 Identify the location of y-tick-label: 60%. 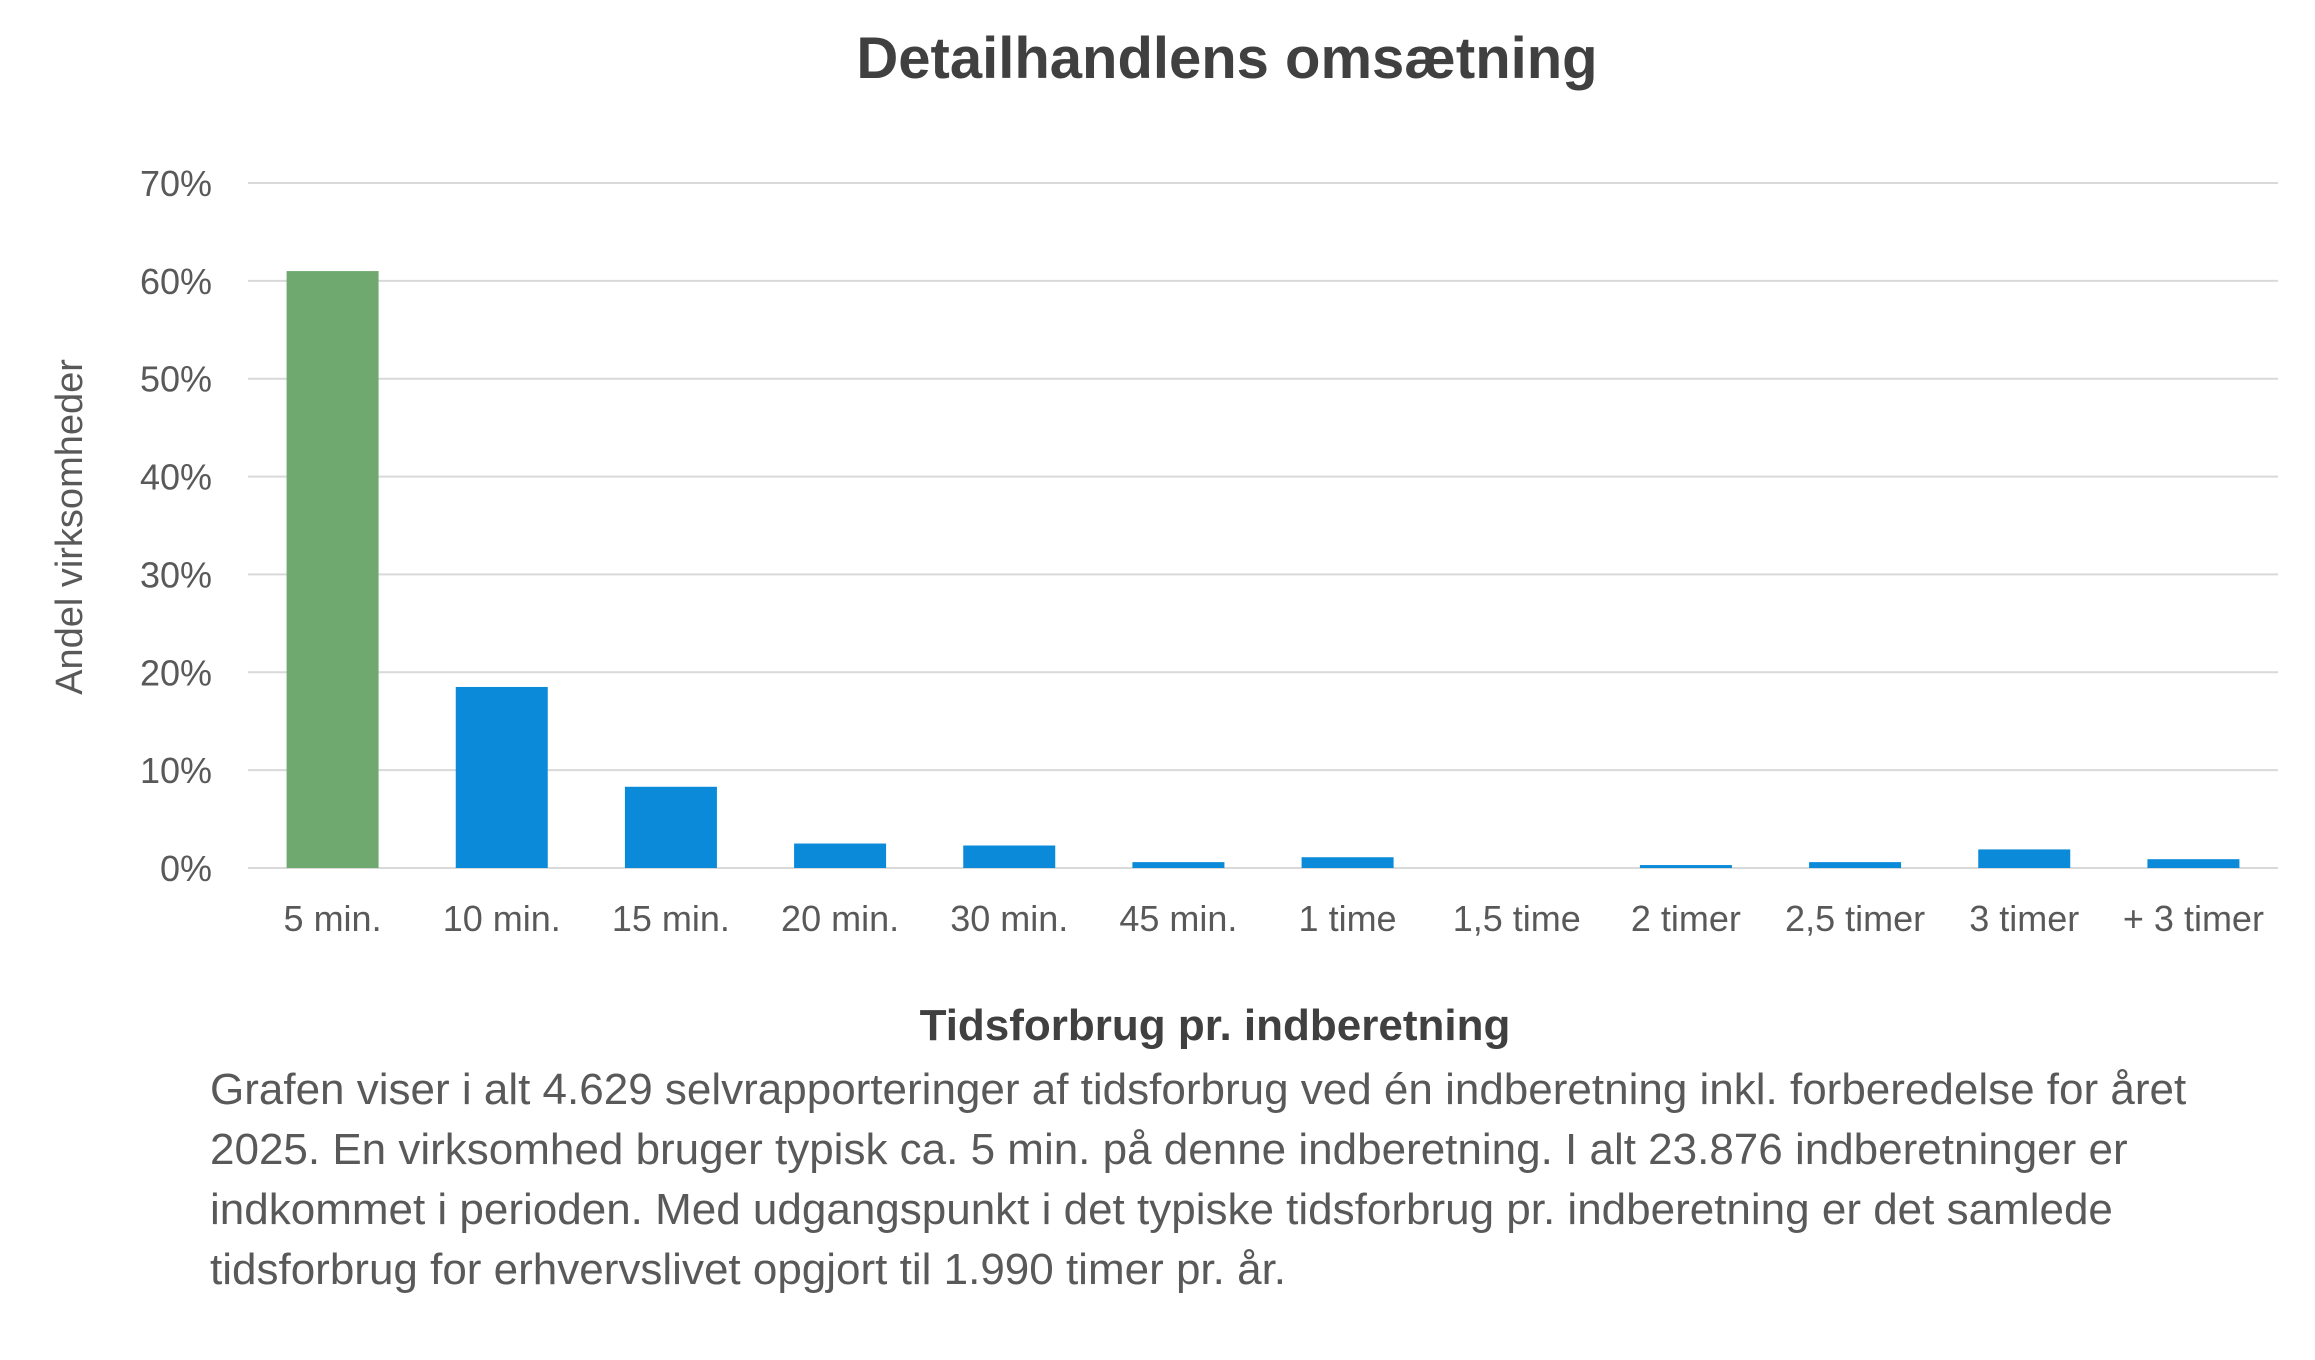
(176, 281).